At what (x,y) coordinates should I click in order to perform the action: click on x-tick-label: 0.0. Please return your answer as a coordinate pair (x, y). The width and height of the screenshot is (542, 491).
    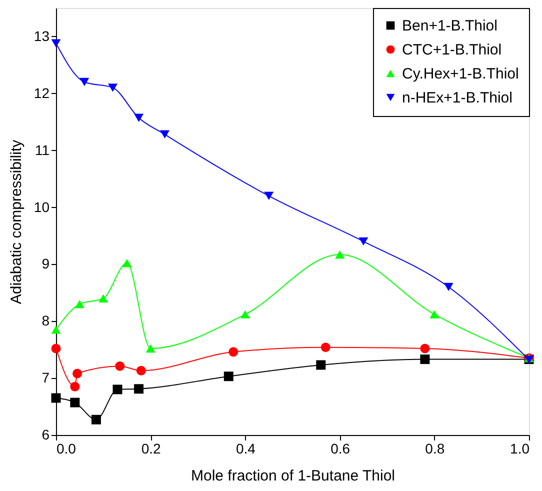
    Looking at the image, I should click on (66, 448).